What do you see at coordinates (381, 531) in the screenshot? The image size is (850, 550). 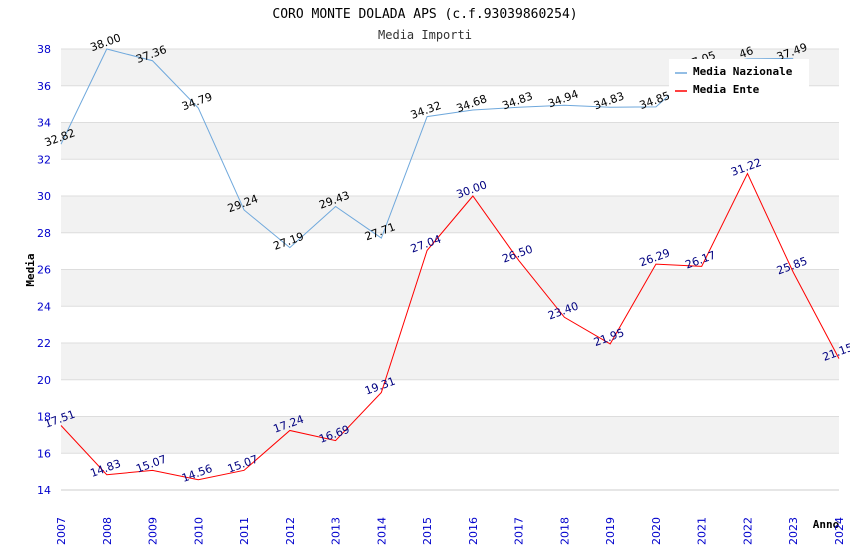 I see `x-tick-label: 2014` at bounding box center [381, 531].